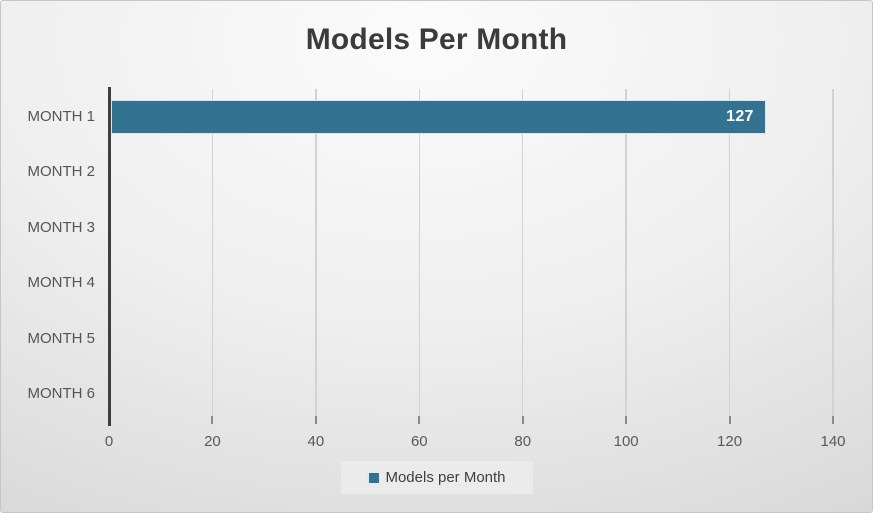 The height and width of the screenshot is (513, 873). Describe the element at coordinates (61, 116) in the screenshot. I see `category-label: MONTH 1` at that location.